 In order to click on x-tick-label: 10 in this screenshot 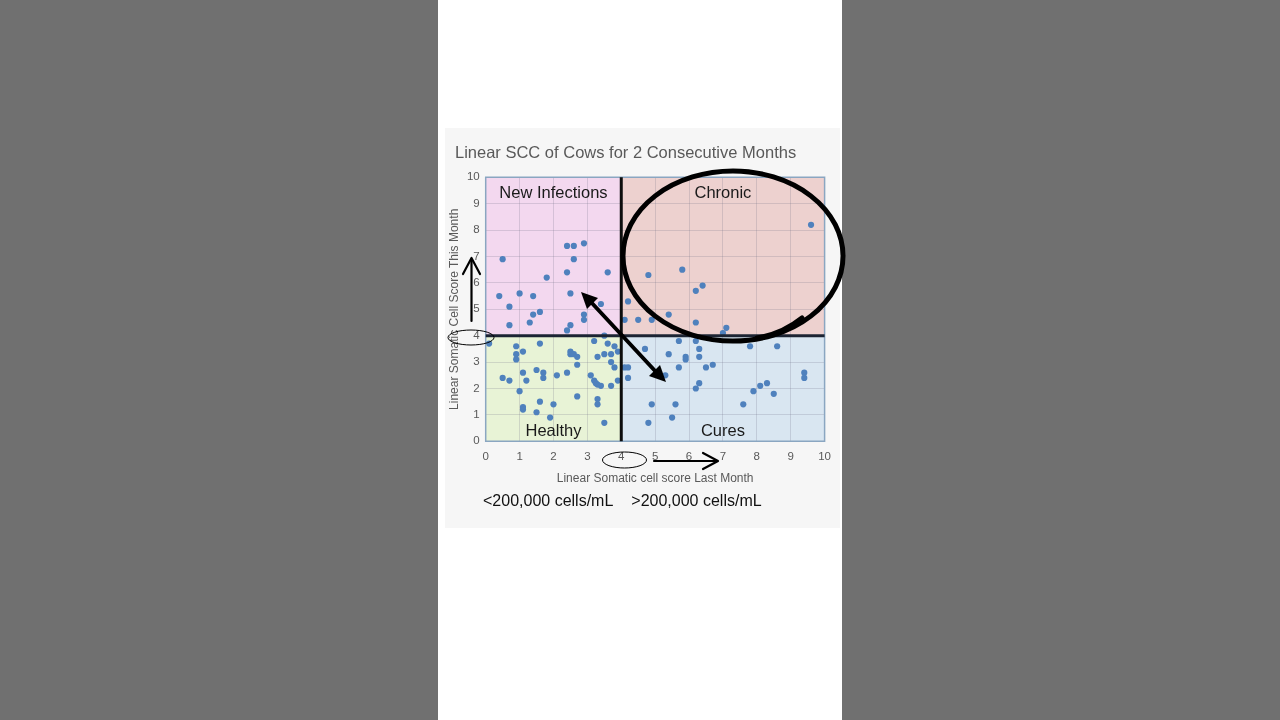, I will do `click(824, 456)`.